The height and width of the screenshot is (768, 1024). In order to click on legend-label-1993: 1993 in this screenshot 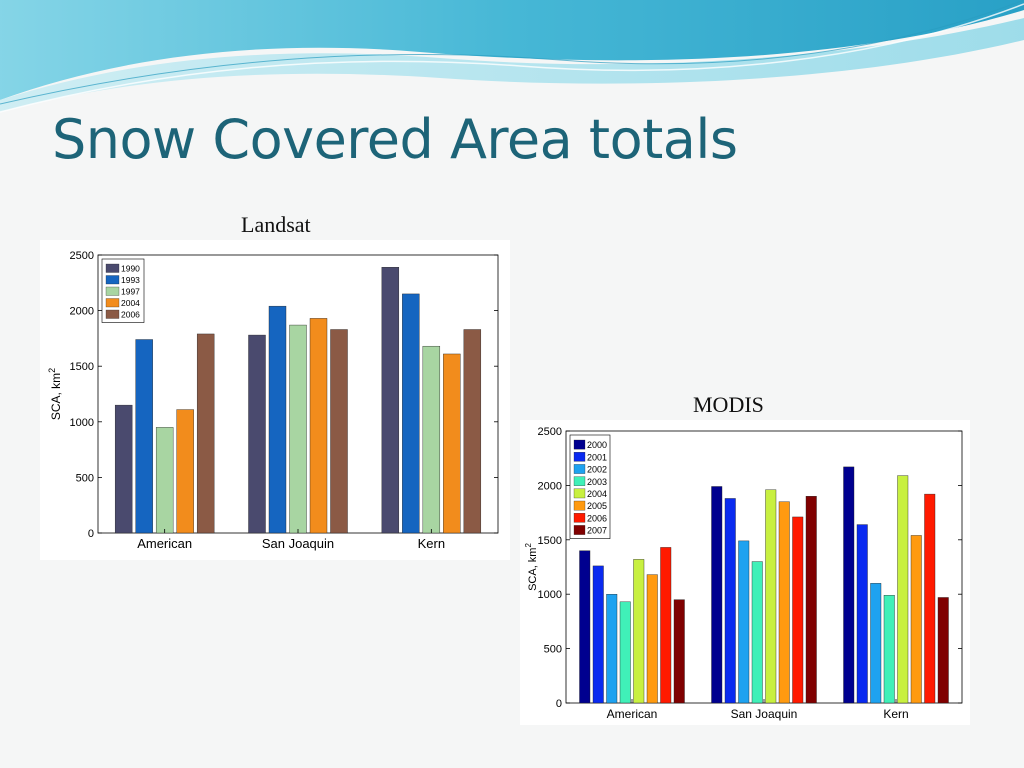, I will do `click(130, 280)`.